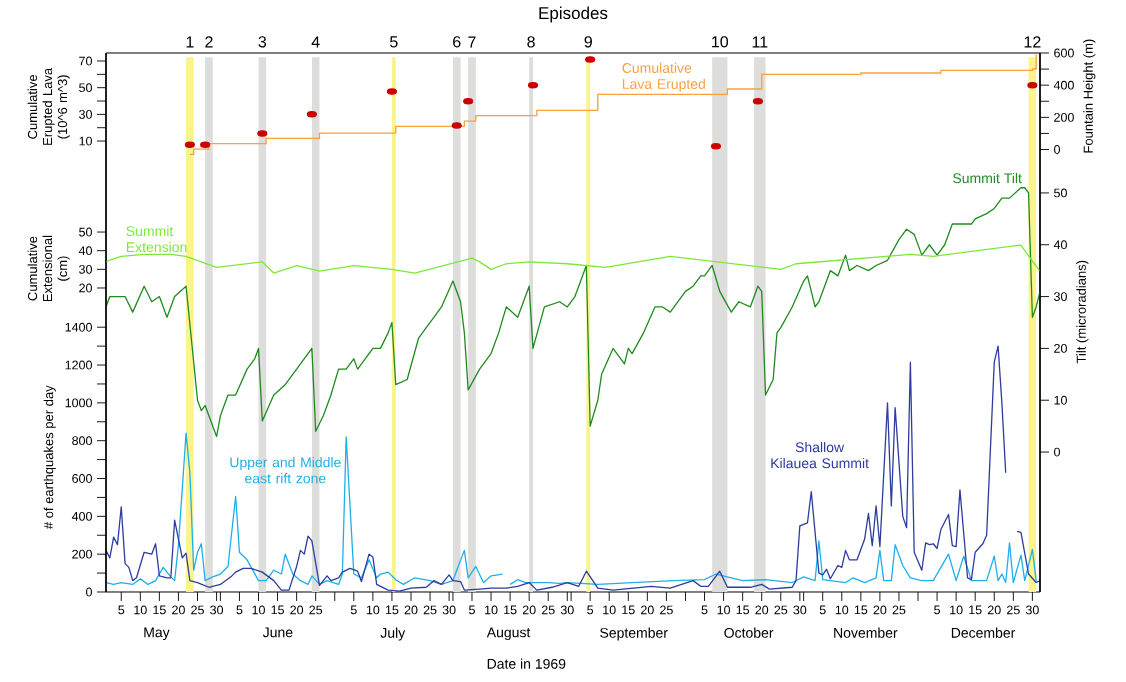 This screenshot has height=682, width=1126. Describe the element at coordinates (285, 470) in the screenshot. I see `series-label: Upper and Middle east rift zone` at that location.